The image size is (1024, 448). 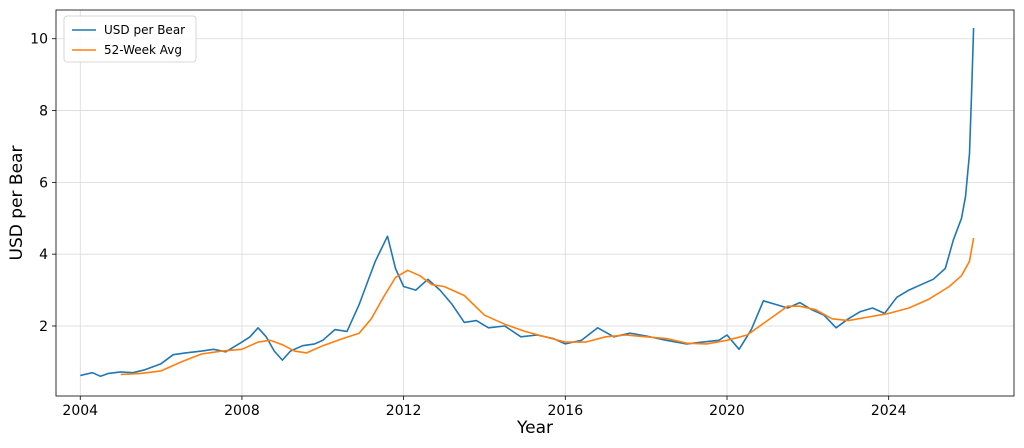 What do you see at coordinates (43, 112) in the screenshot?
I see `y-tick-label: 8` at bounding box center [43, 112].